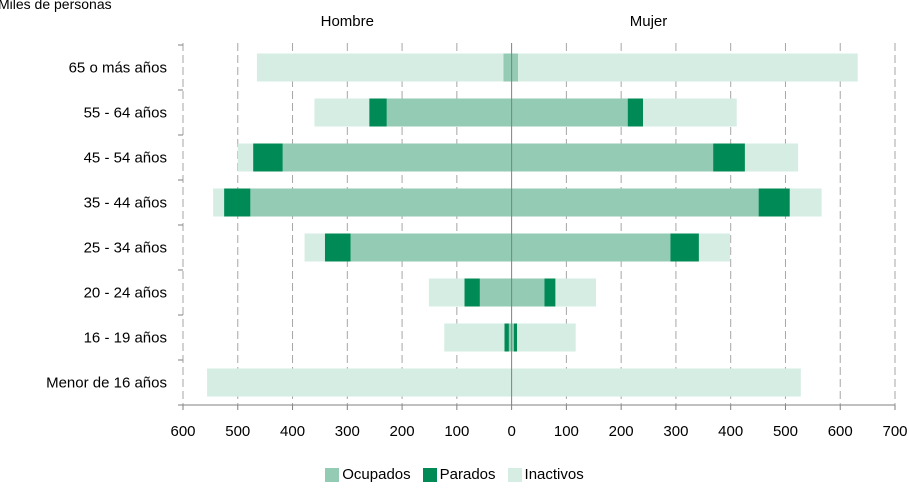  What do you see at coordinates (125, 113) in the screenshot?
I see `category-label: 55 - 64 años` at bounding box center [125, 113].